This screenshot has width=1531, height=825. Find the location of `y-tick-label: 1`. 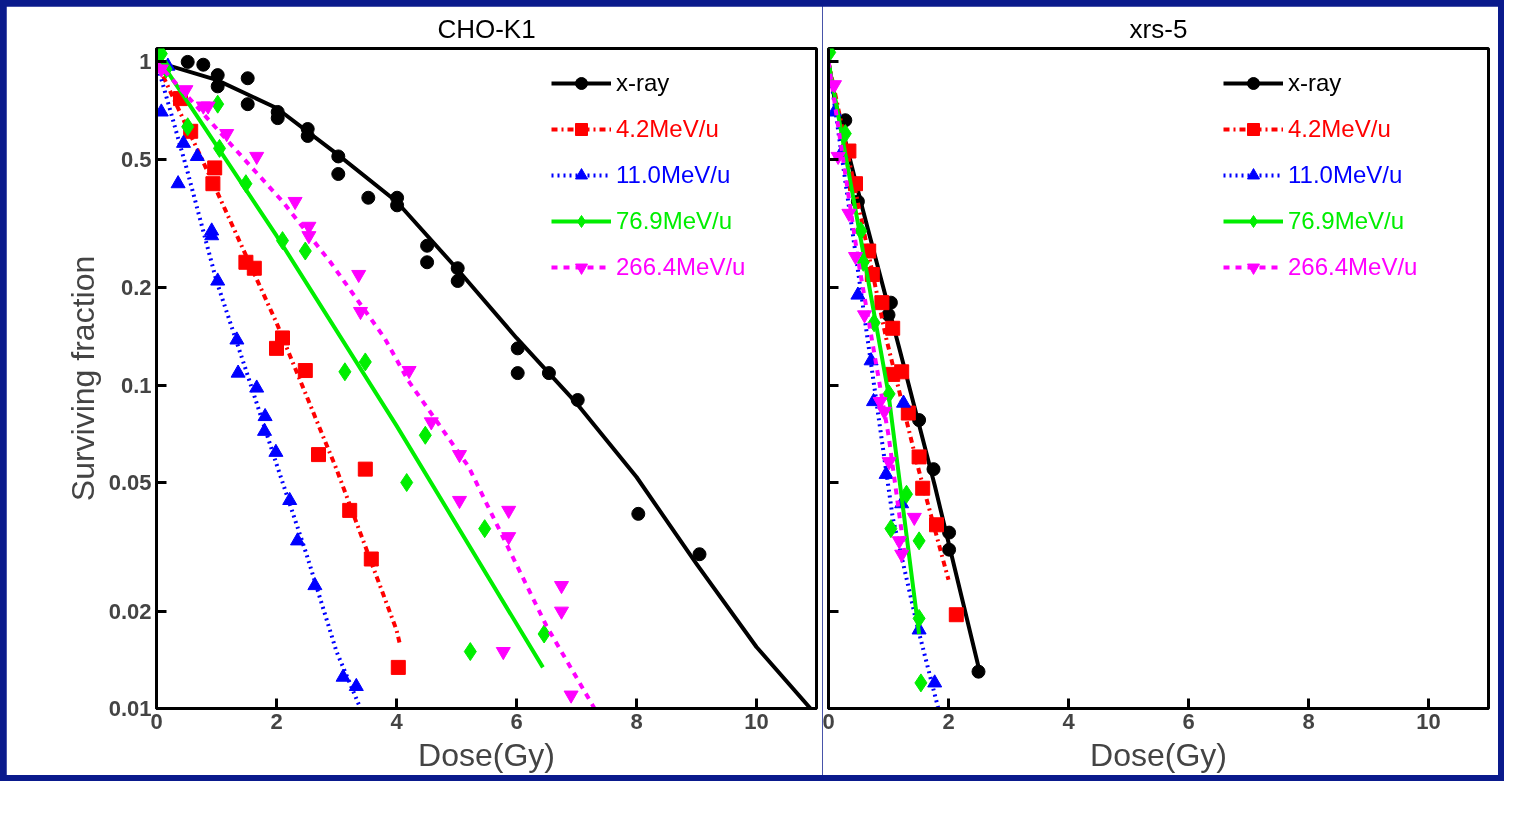

y-tick-label: 1 is located at coordinates (145, 62).